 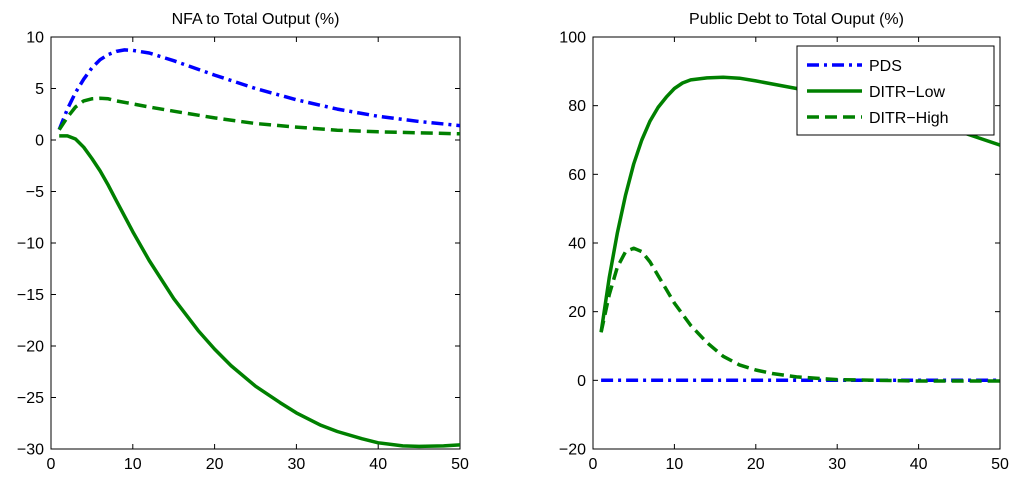 I want to click on chart-title: Public Debt to Total Ouput (%), so click(x=796, y=19).